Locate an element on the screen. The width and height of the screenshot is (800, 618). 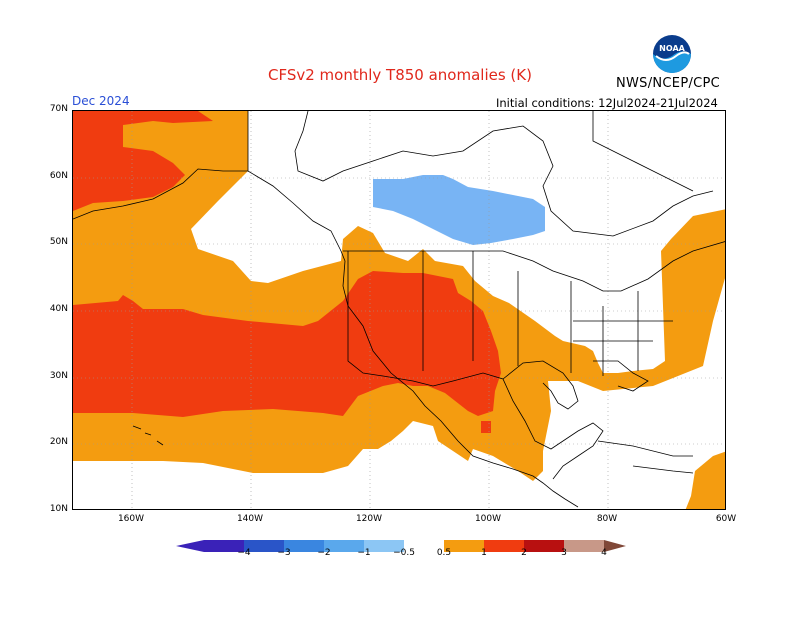
forecast-month: Dec 2024 is located at coordinates (101, 101).